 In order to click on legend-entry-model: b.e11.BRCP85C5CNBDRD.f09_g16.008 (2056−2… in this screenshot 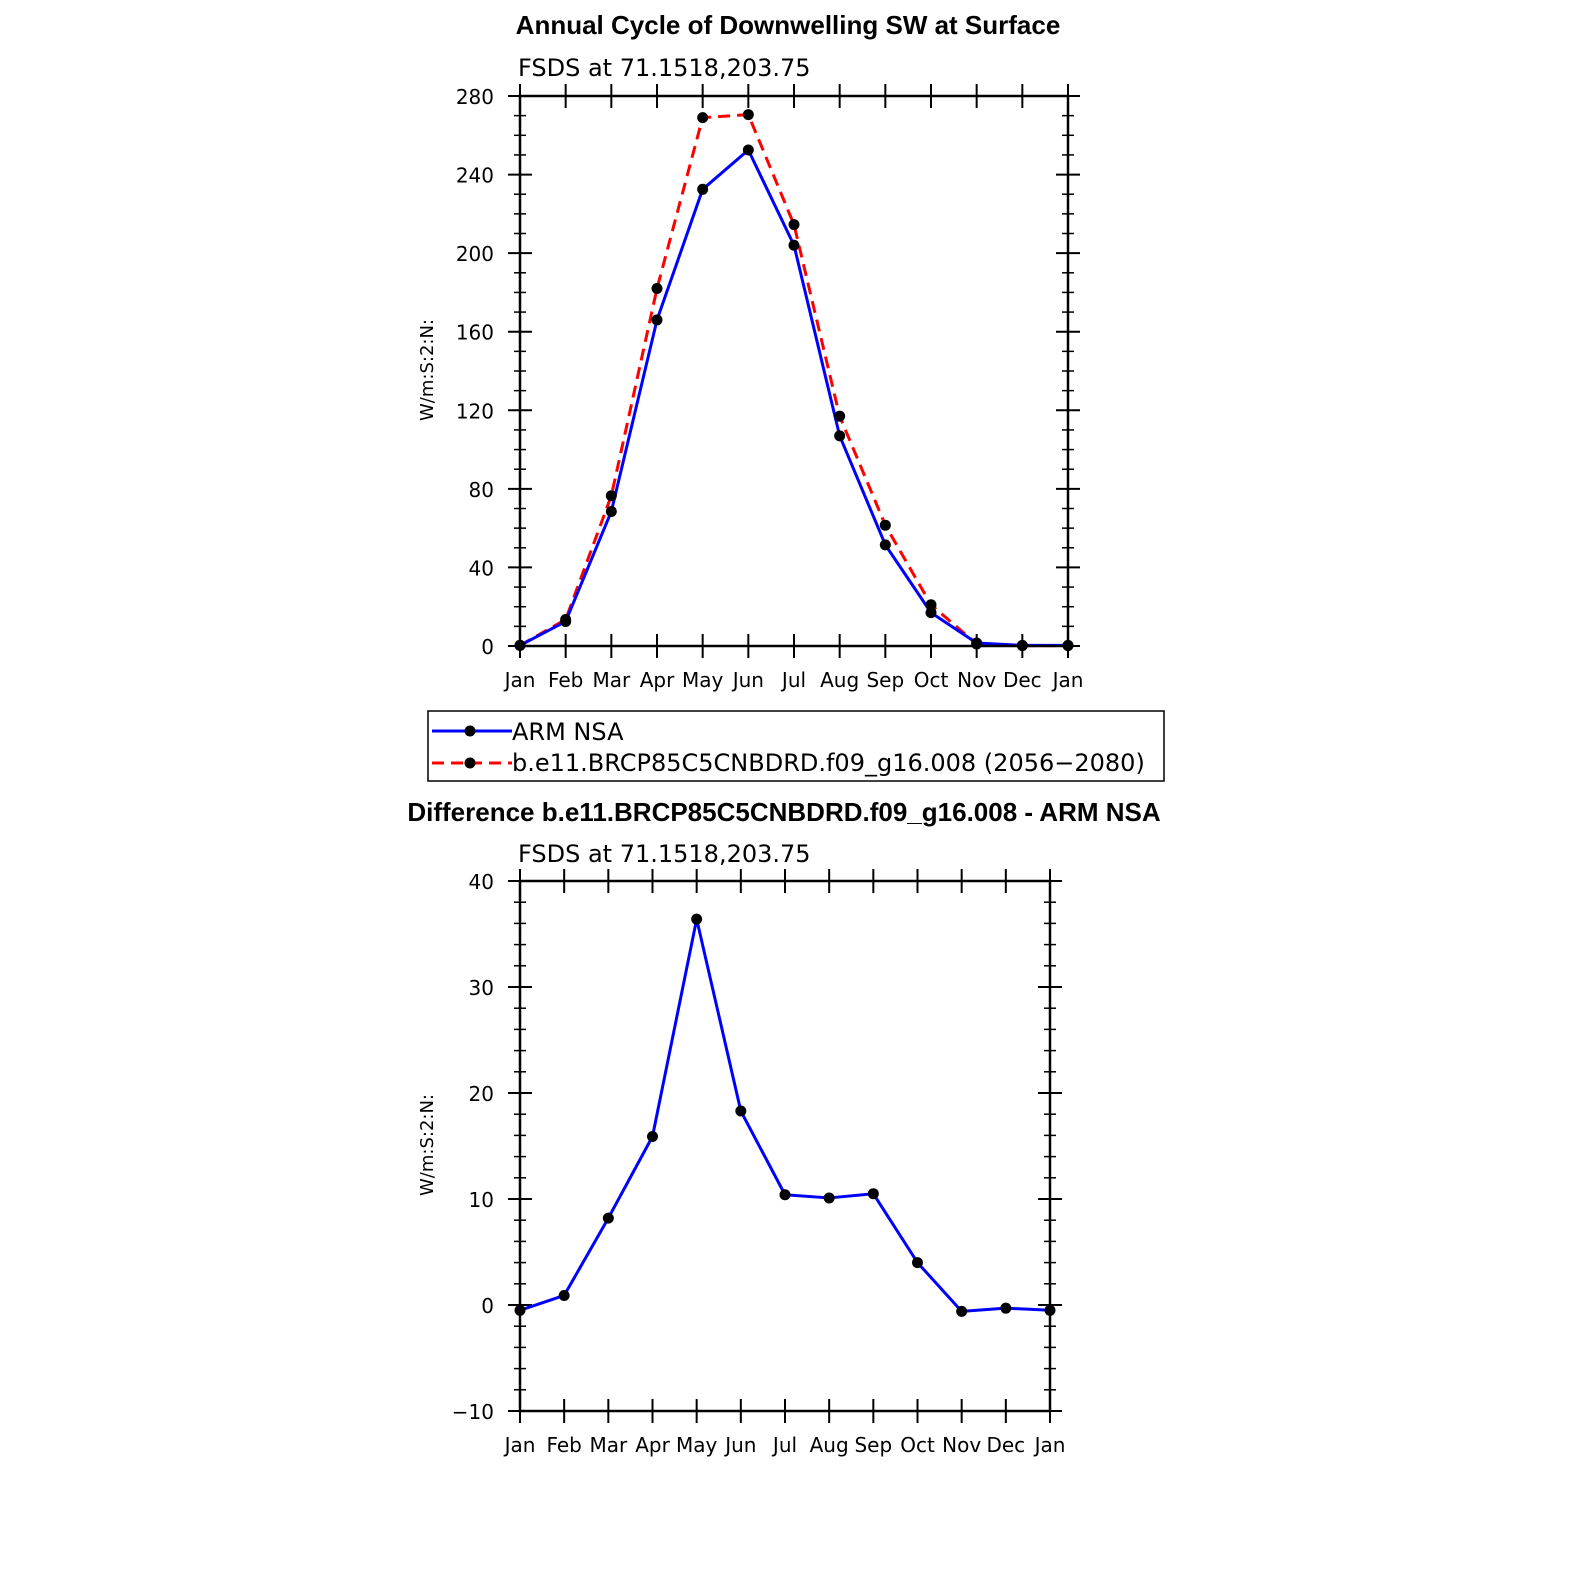, I will do `click(788, 763)`.